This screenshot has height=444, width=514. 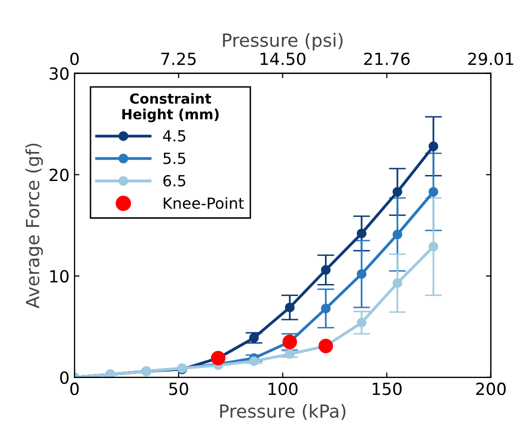 What do you see at coordinates (170, 107) in the screenshot?
I see `legend-title: Constraint Height (mm)` at bounding box center [170, 107].